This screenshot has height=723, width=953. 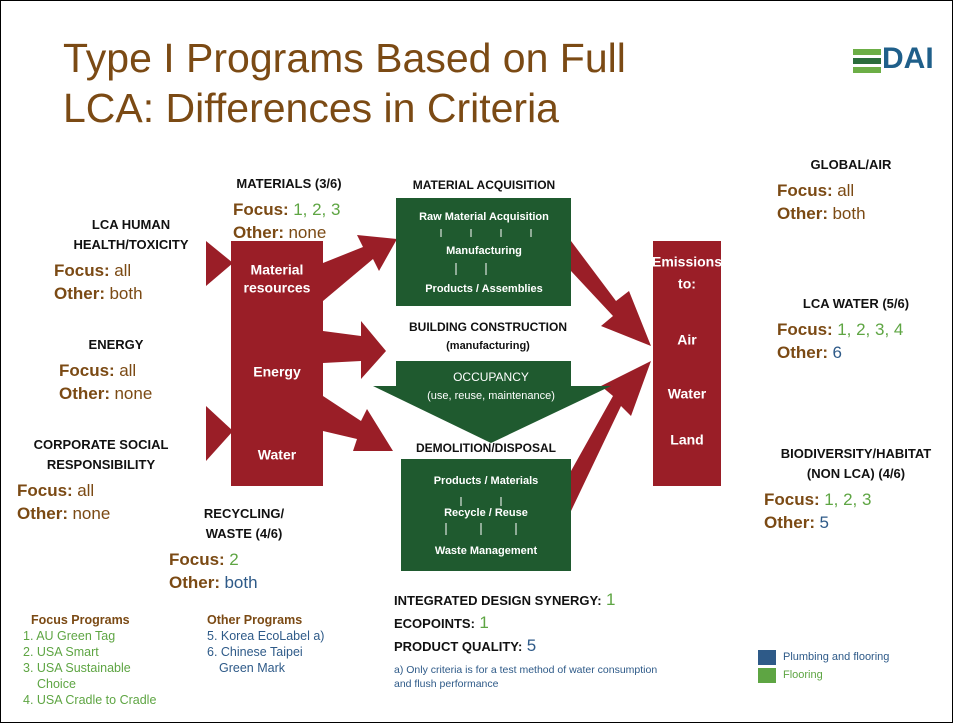 What do you see at coordinates (101, 464) in the screenshot?
I see `criterion-heading: RESPONSIBILITY` at bounding box center [101, 464].